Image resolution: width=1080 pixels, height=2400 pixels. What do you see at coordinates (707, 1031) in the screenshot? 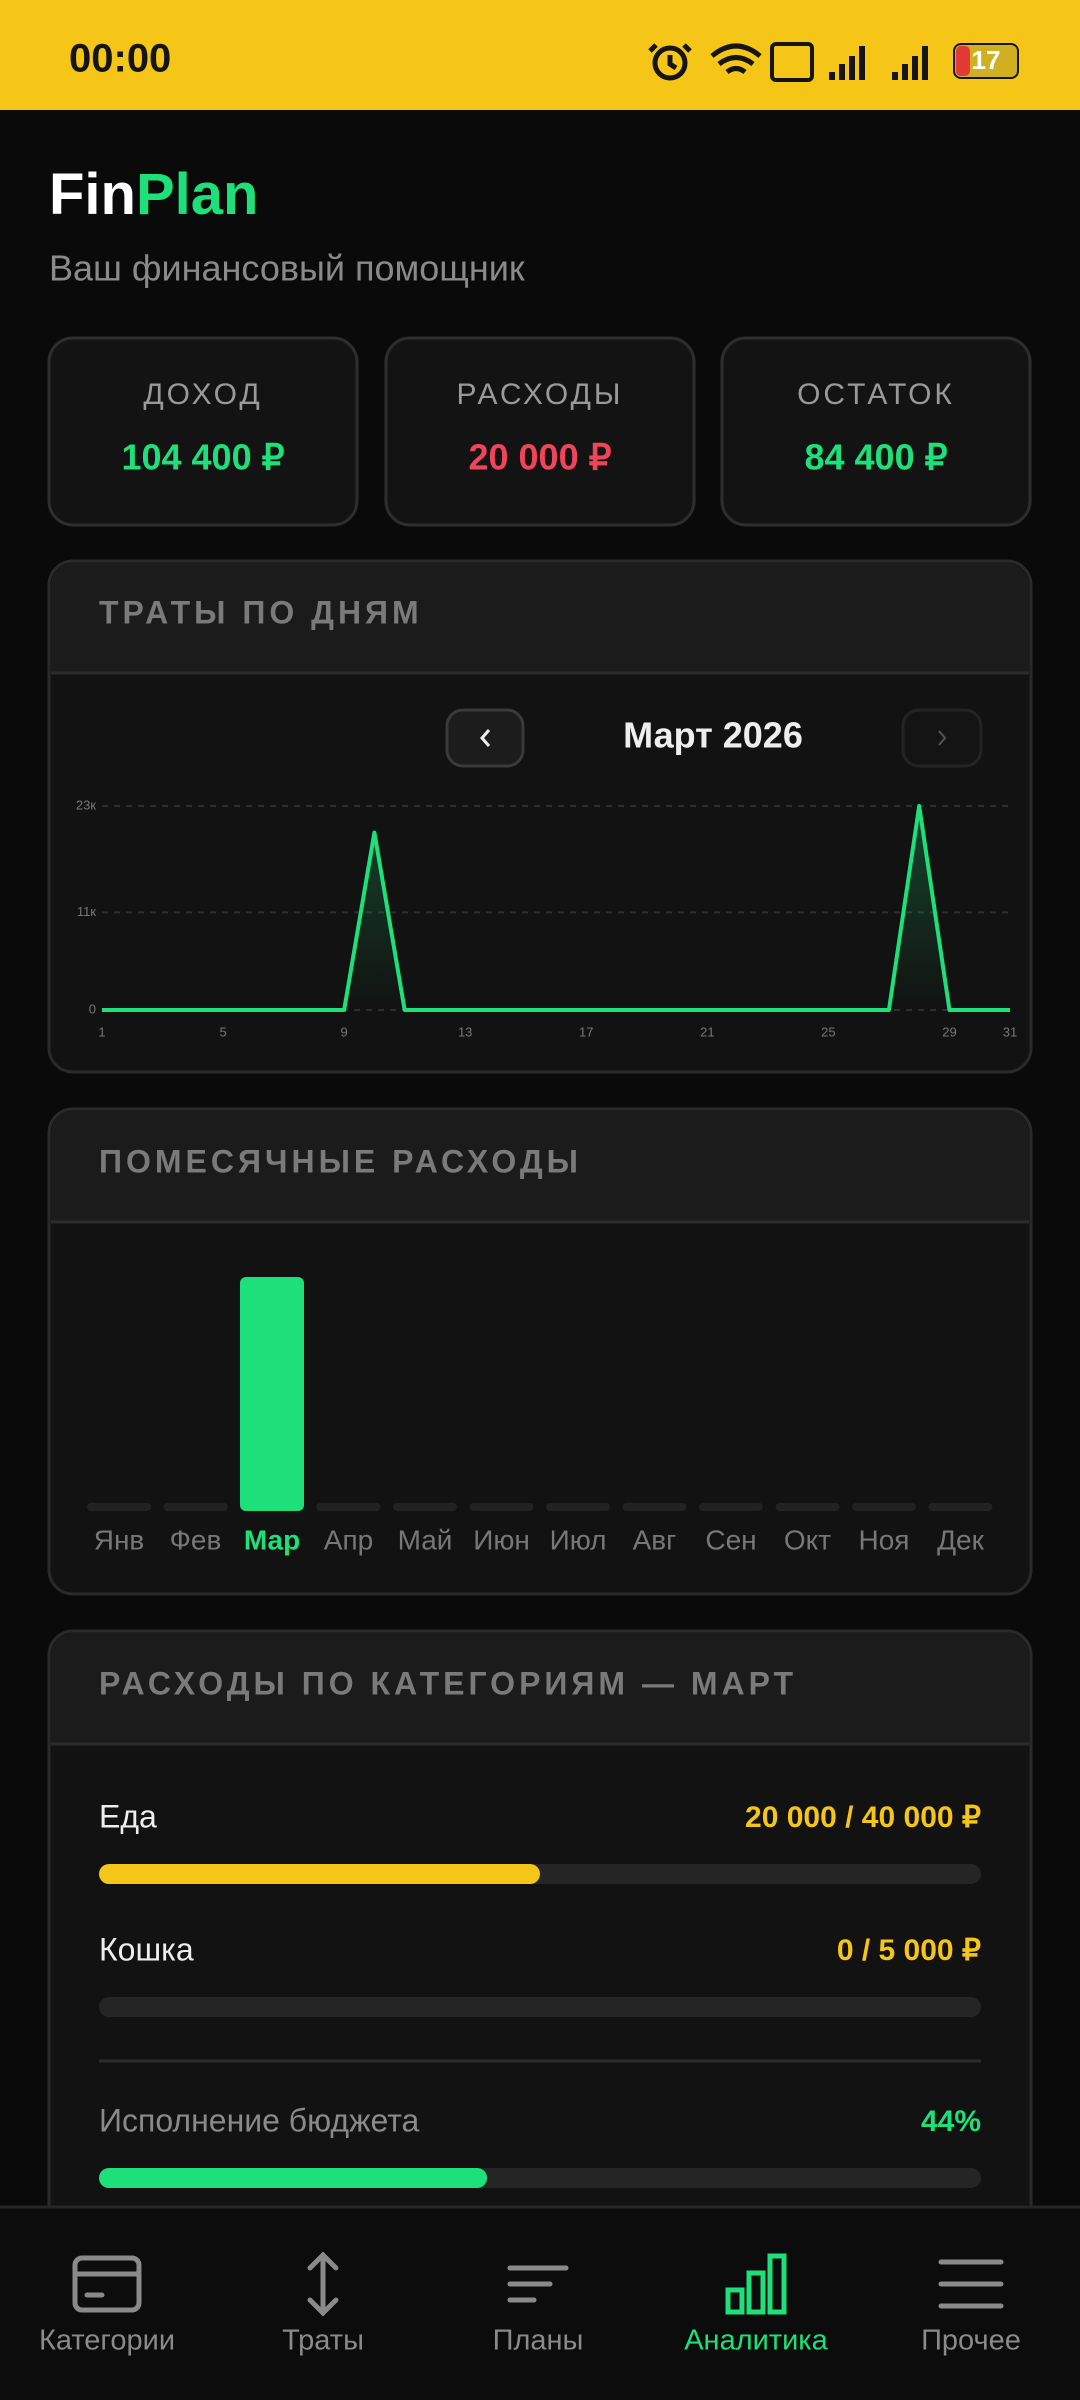
I see `x-tick-label: 21` at bounding box center [707, 1031].